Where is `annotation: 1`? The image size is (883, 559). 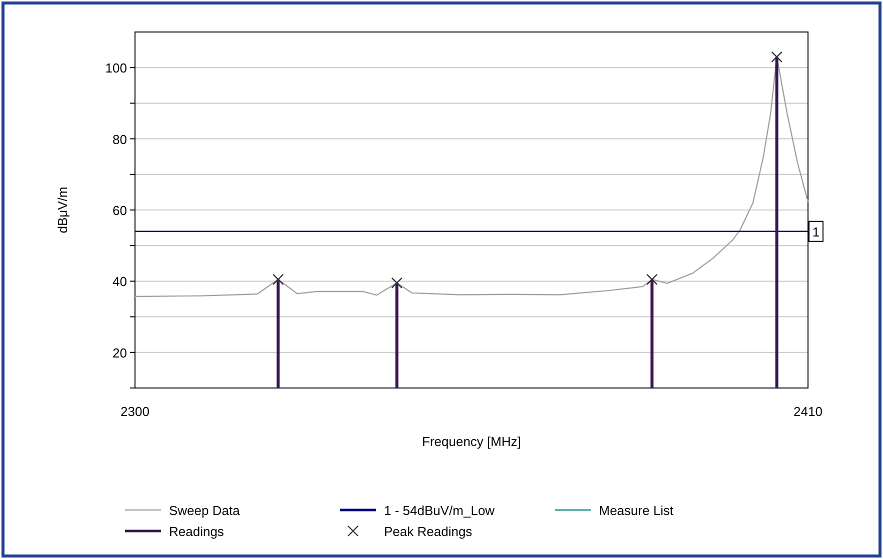
annotation: 1 is located at coordinates (816, 232).